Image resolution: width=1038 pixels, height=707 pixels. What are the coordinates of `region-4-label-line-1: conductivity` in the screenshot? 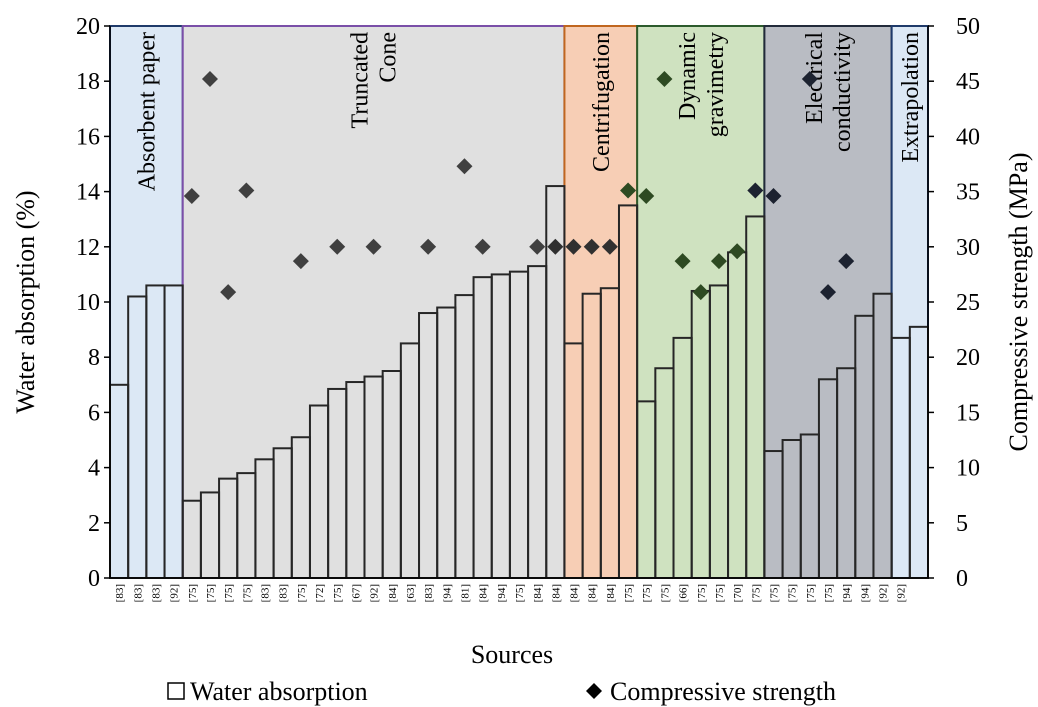 It's located at (843, 92).